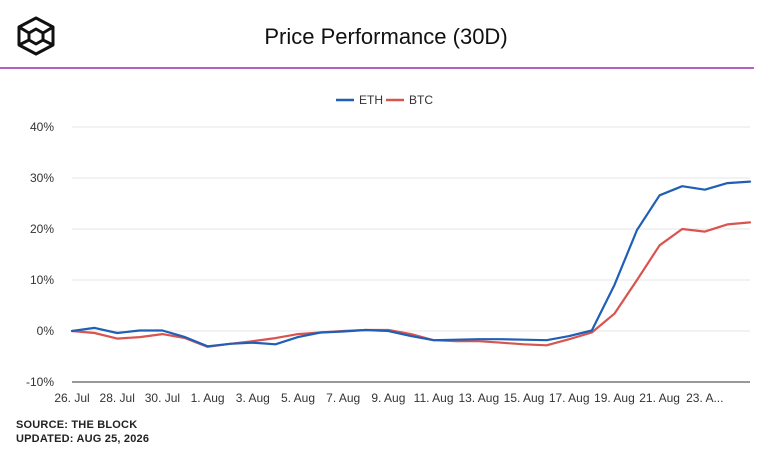  Describe the element at coordinates (659, 398) in the screenshot. I see `x-tick-label: 21. Aug` at that location.